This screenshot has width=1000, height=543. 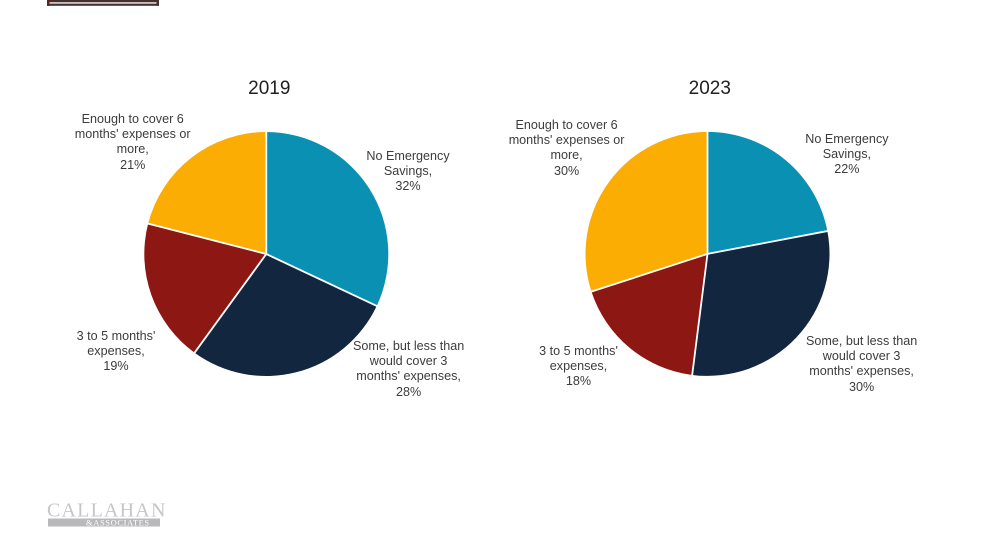 What do you see at coordinates (107, 511) in the screenshot?
I see `svg-text: CALLAHAN` at bounding box center [107, 511].